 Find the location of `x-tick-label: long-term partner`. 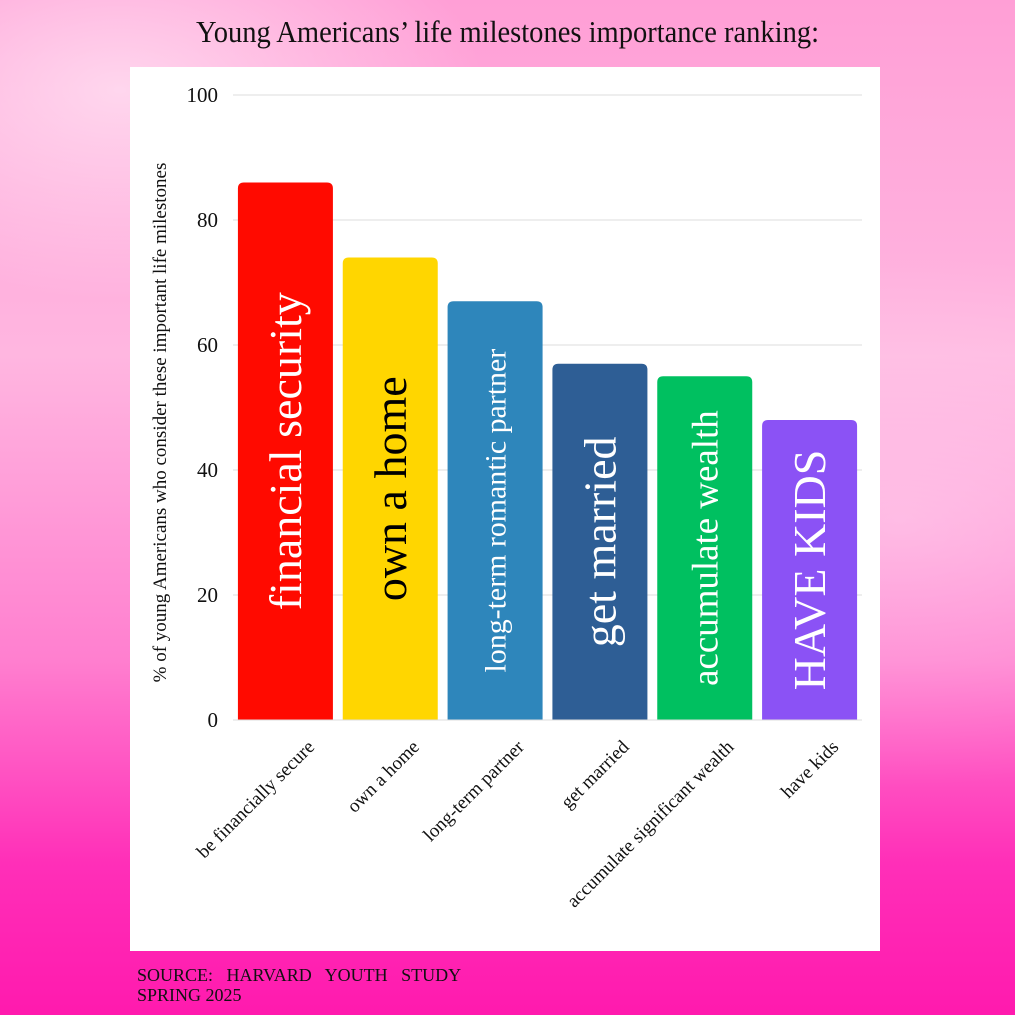

x-tick-label: long-term partner is located at coordinates (474, 791).